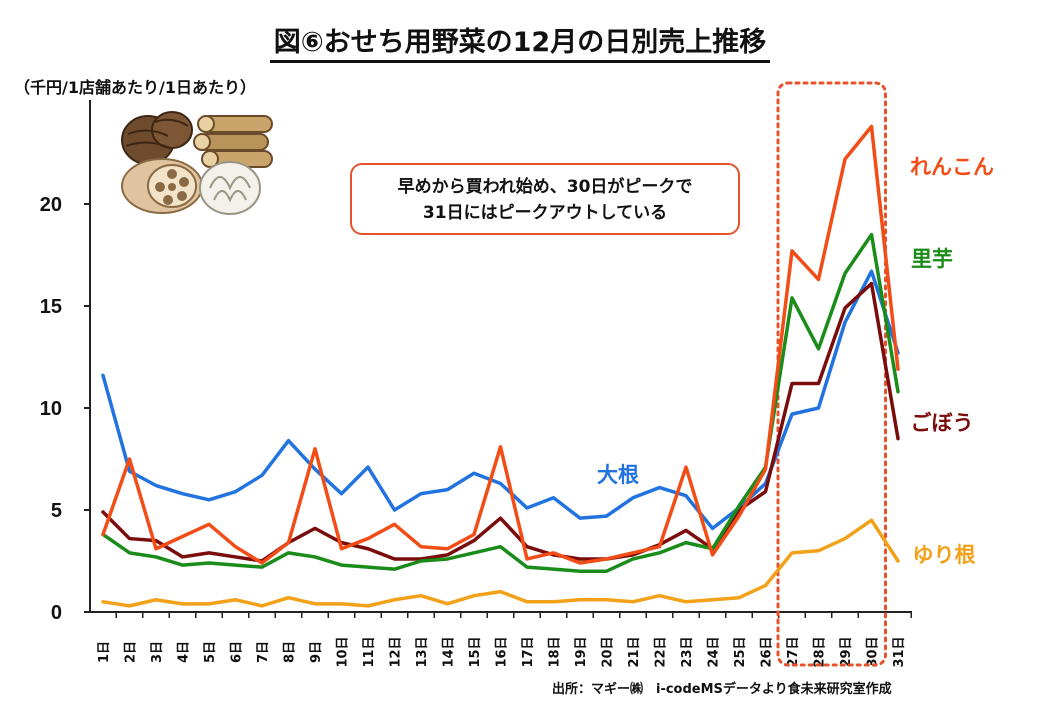 This screenshot has width=1040, height=720. I want to click on x-tick-label: 7日, so click(263, 652).